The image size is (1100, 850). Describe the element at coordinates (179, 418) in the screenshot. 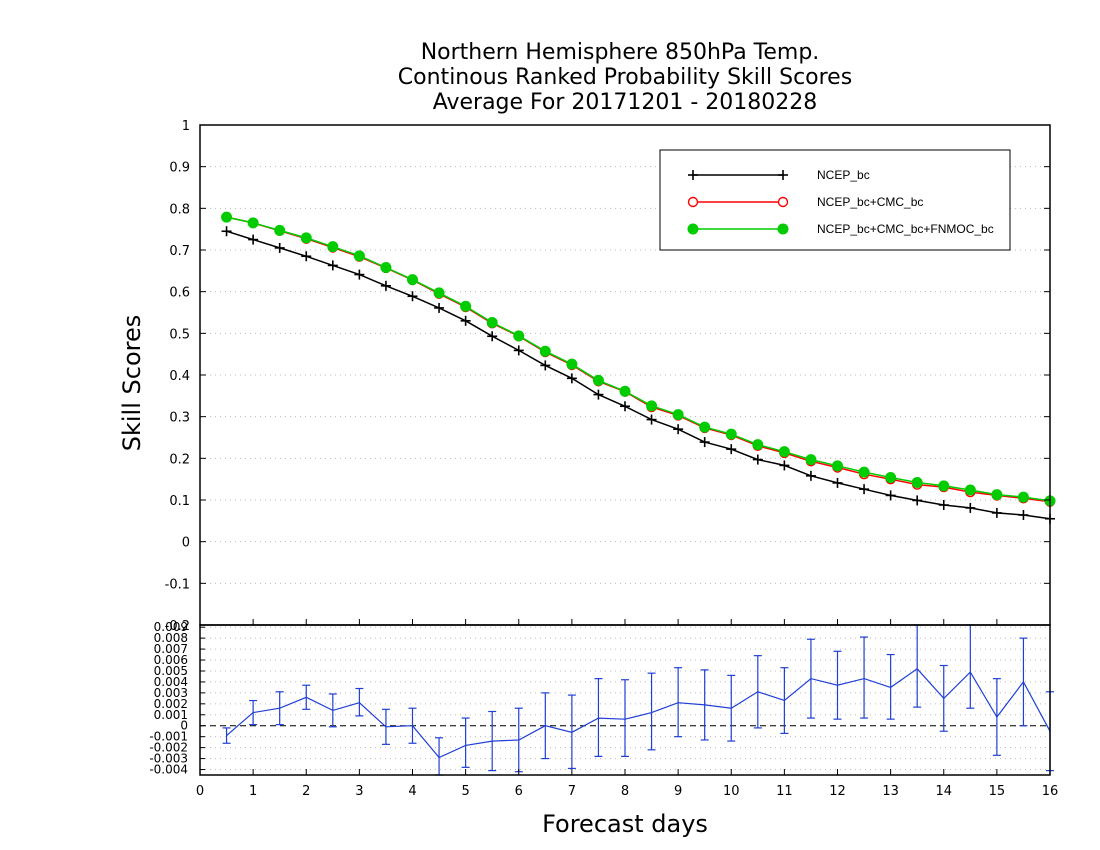

I see `upper-y-tick-label: 0.3` at that location.